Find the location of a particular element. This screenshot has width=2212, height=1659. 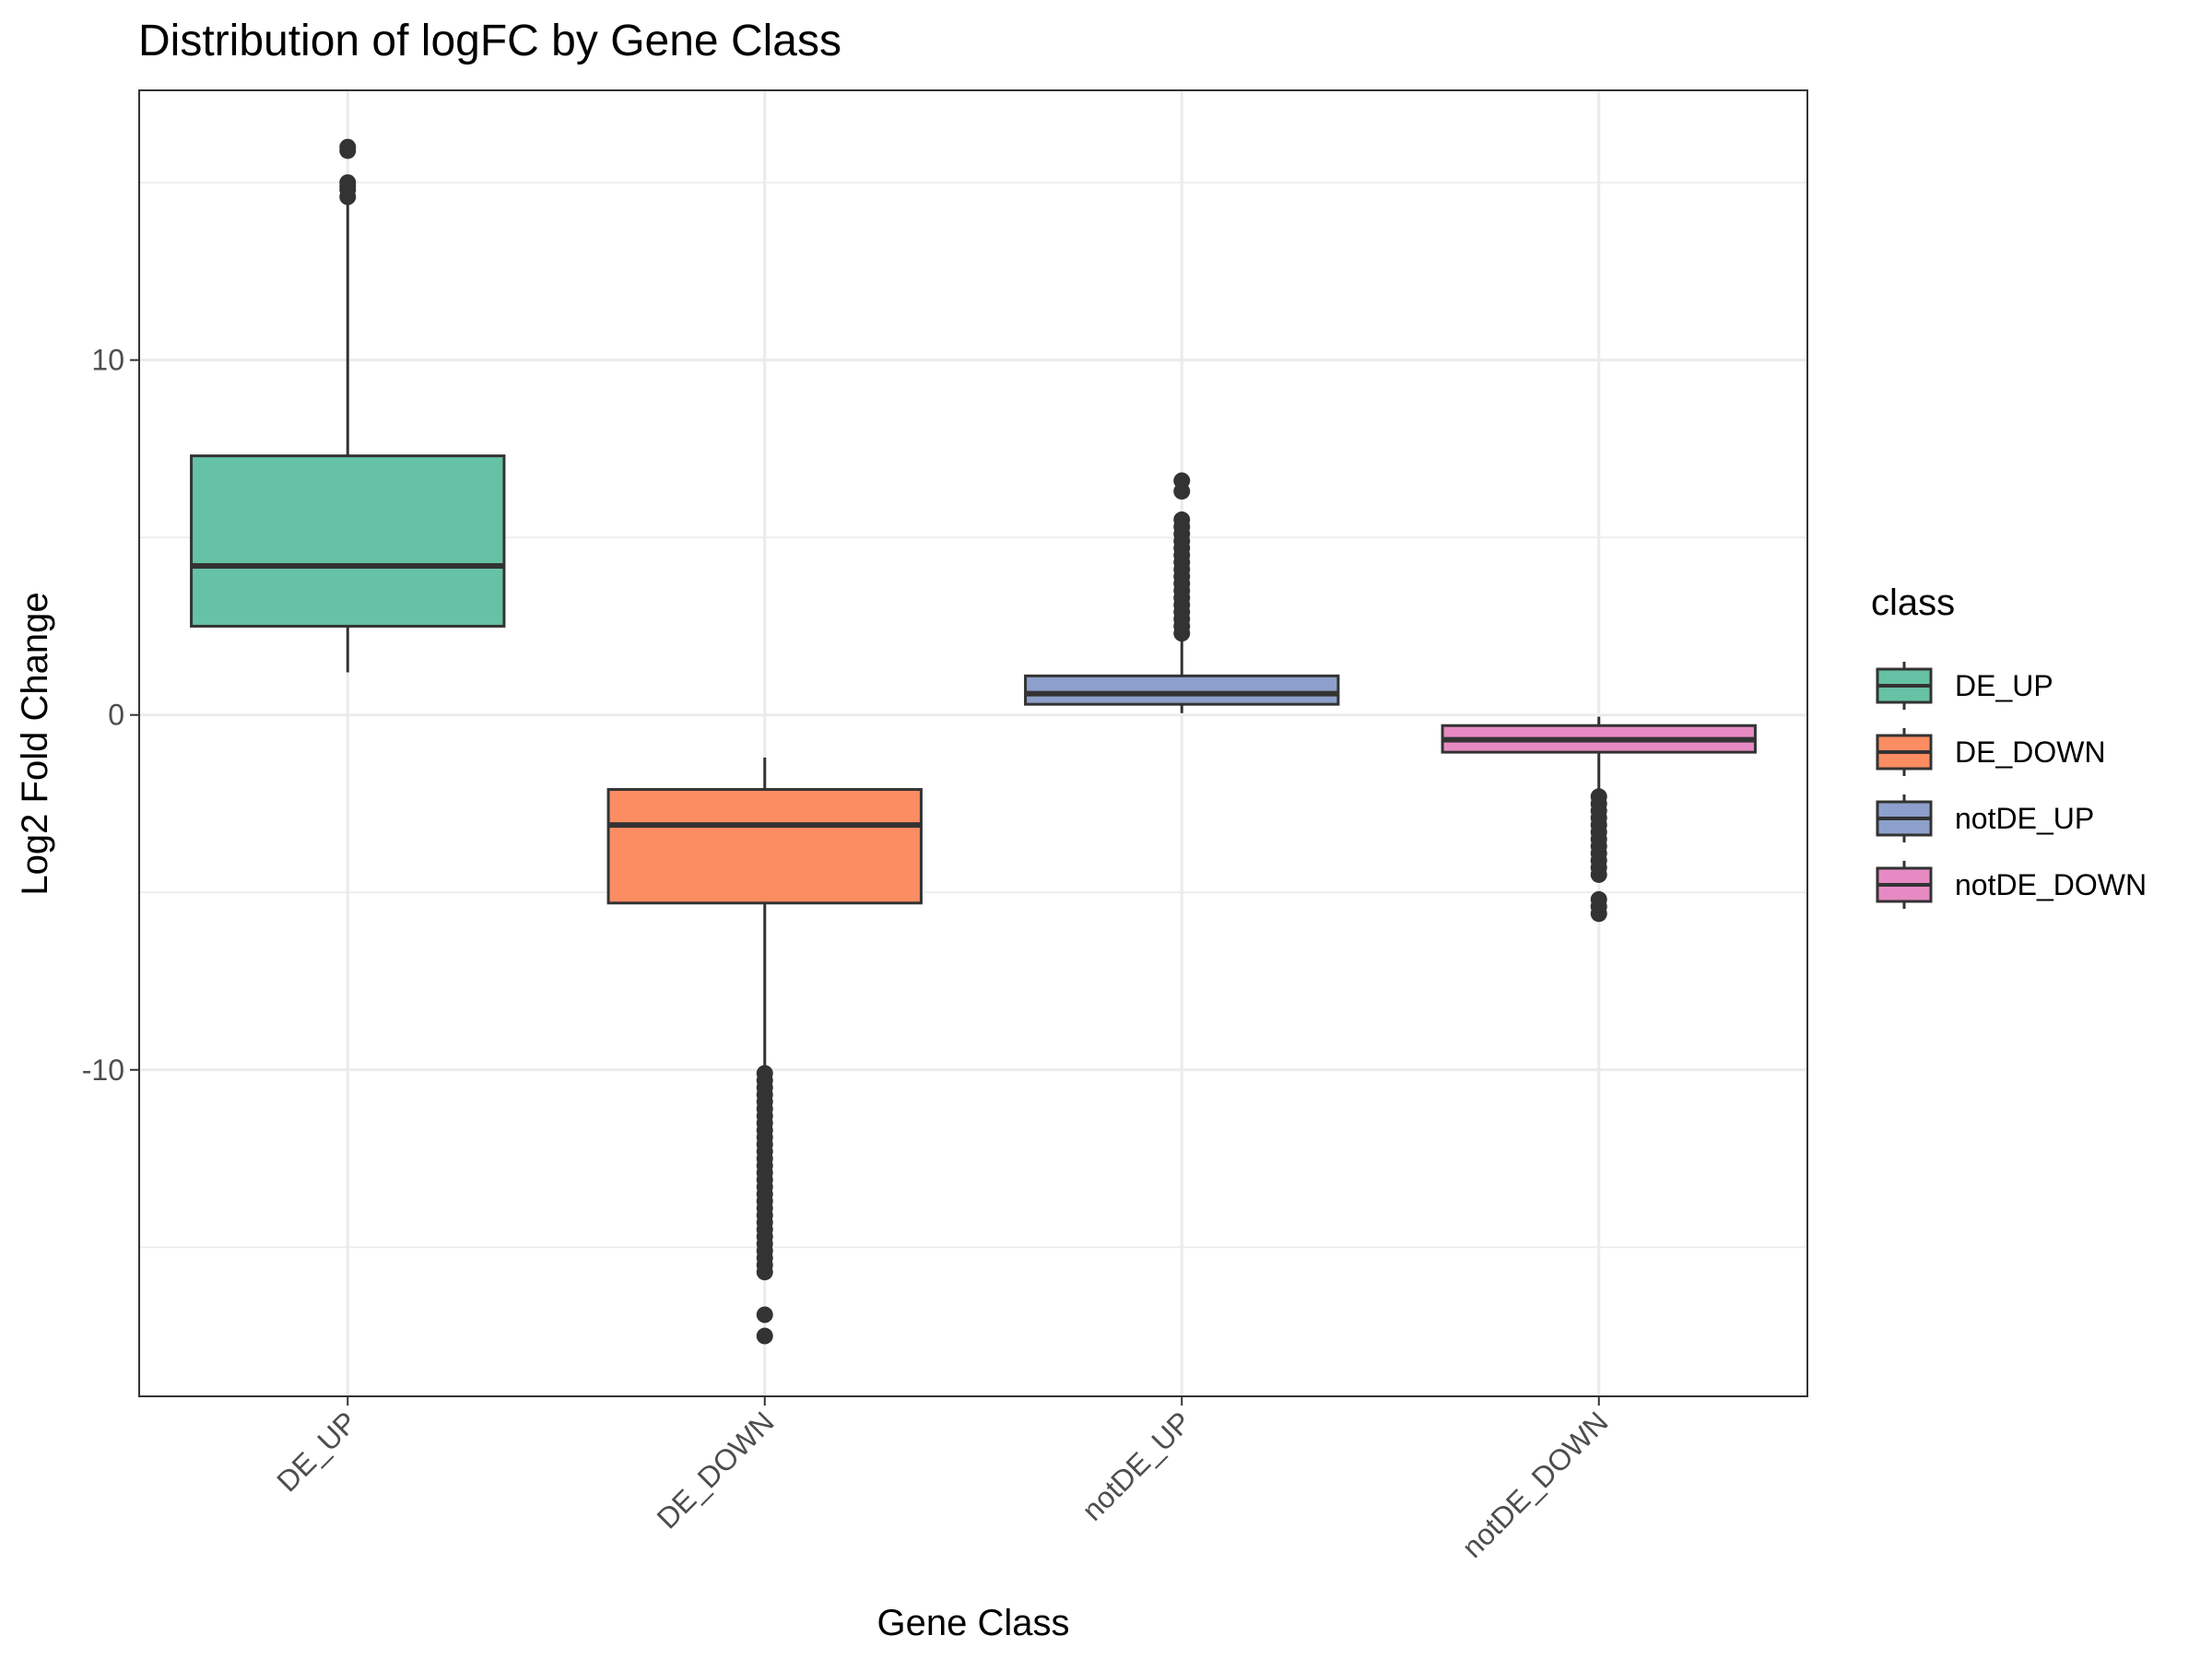

legend-item-notde-up: notDE_UP is located at coordinates (1985, 818).